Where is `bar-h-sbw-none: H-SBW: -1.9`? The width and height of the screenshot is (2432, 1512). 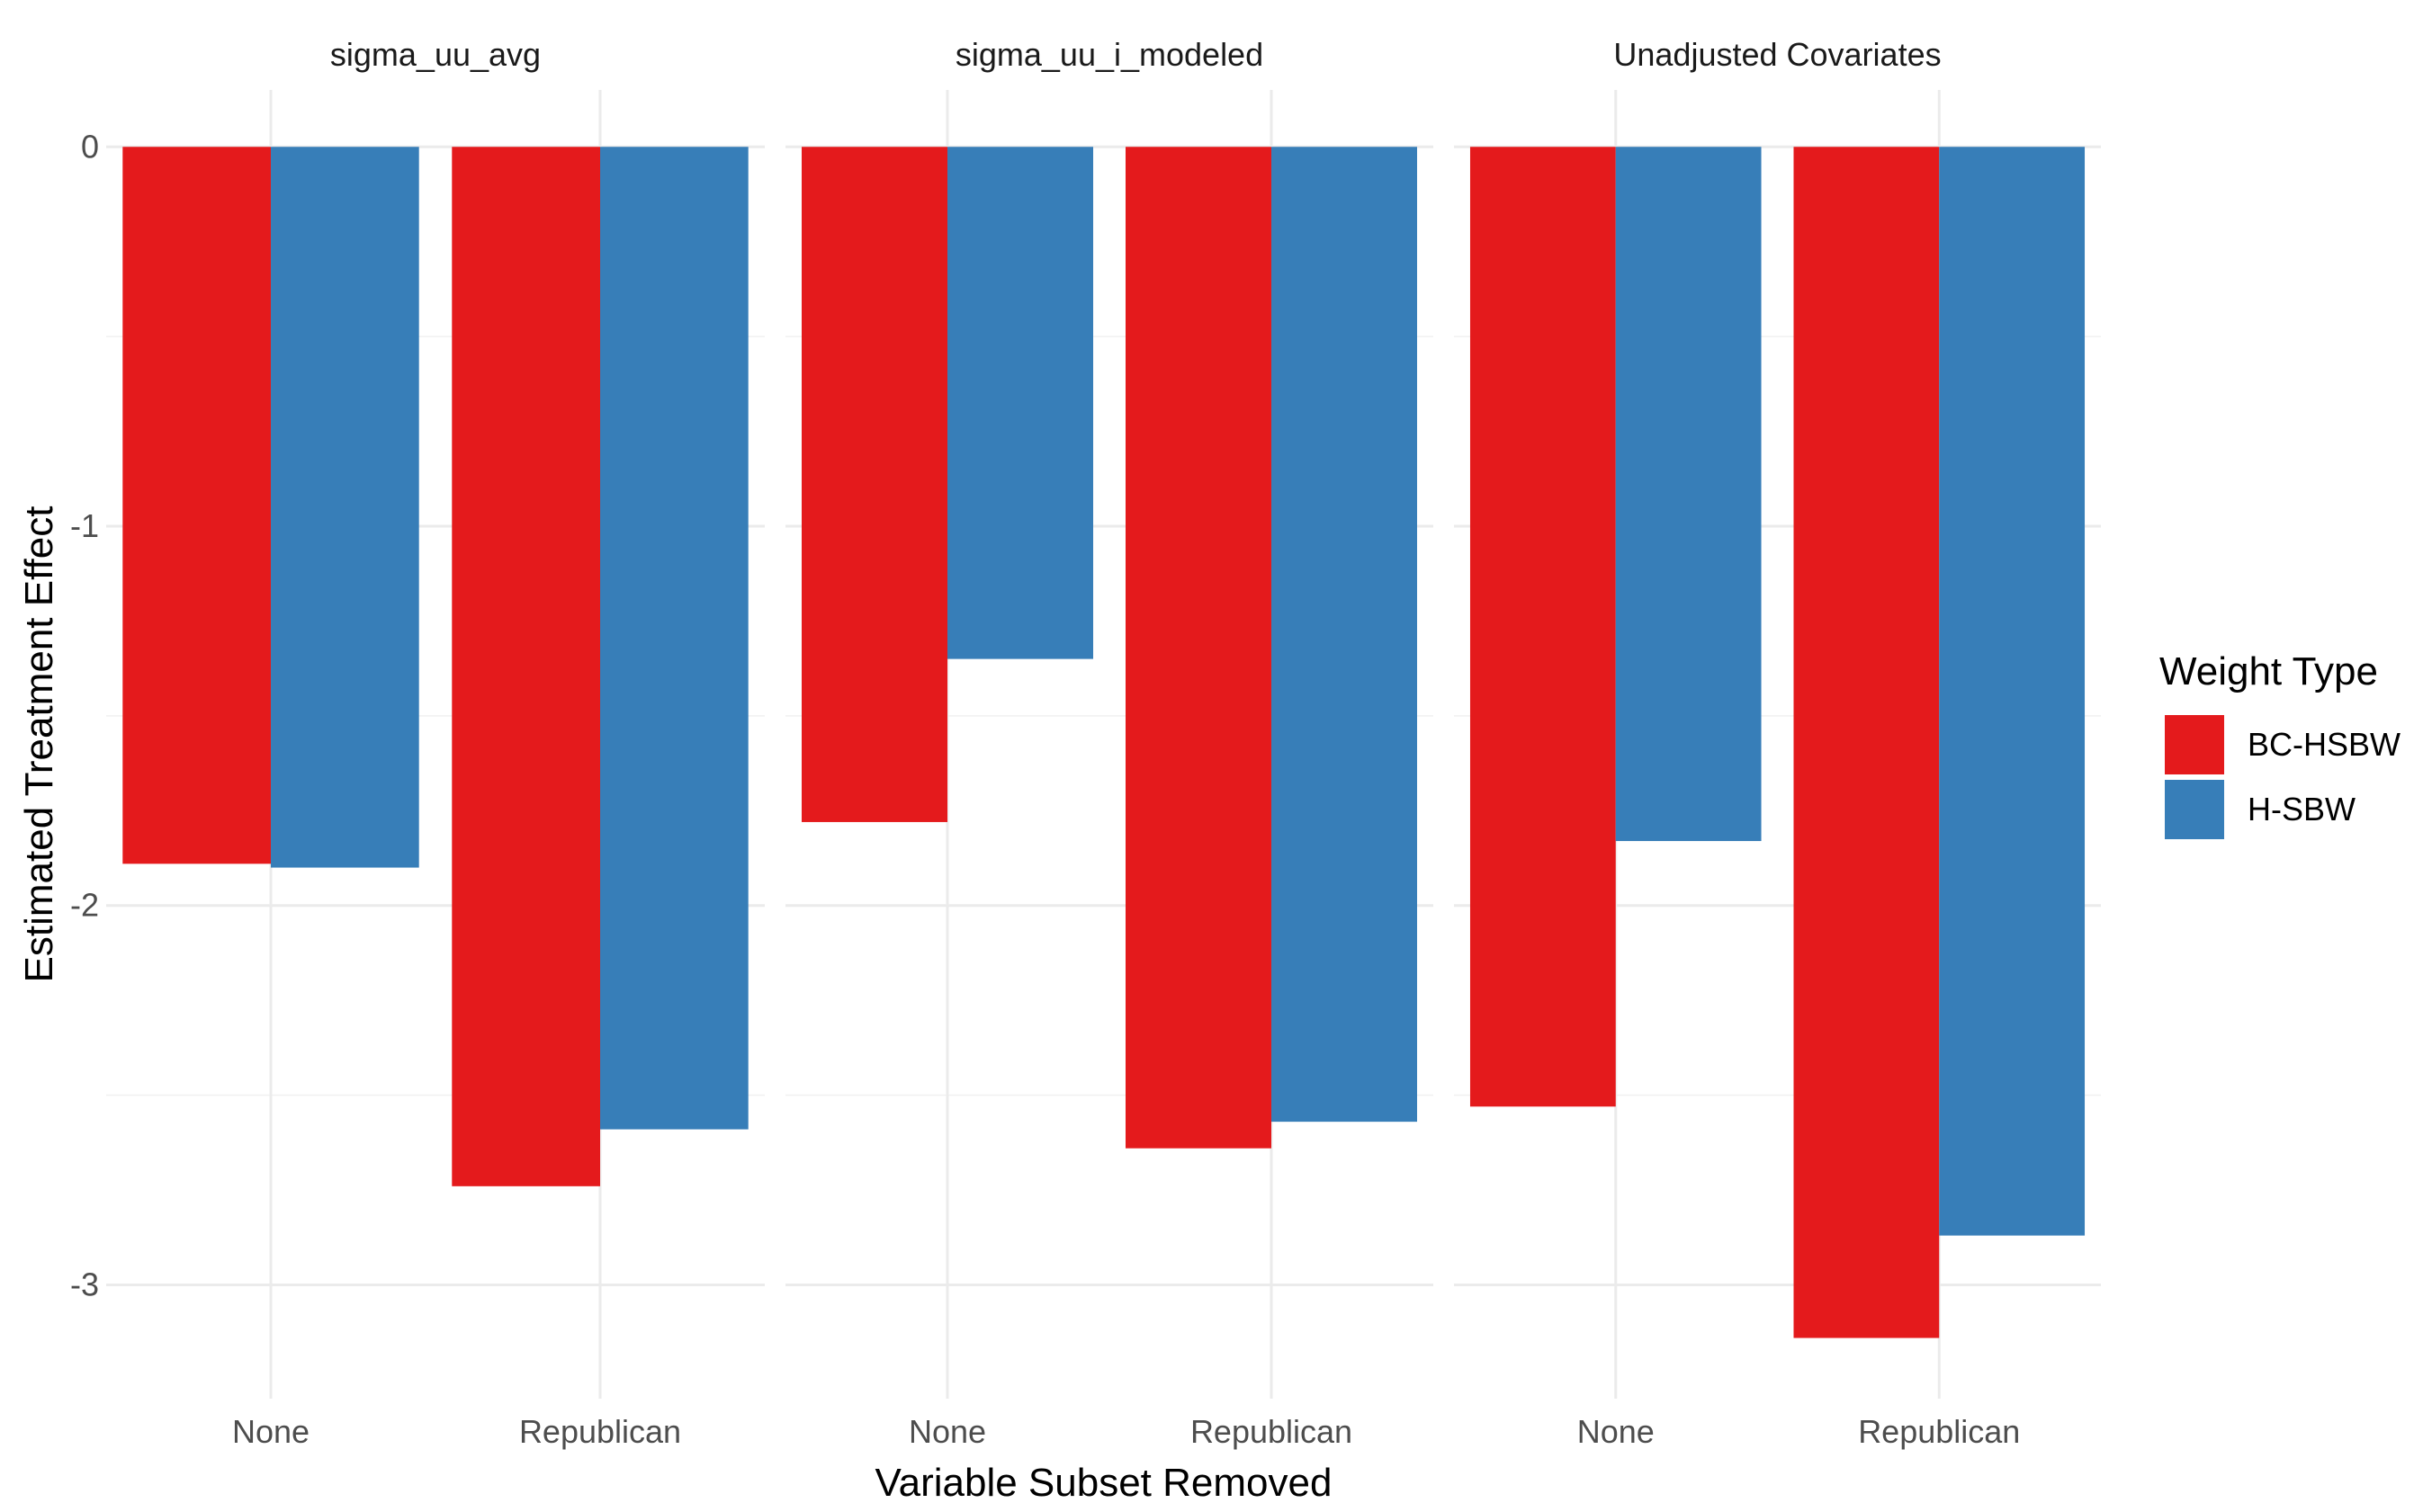
bar-h-sbw-none: H-SBW: -1.9 is located at coordinates (345, 508).